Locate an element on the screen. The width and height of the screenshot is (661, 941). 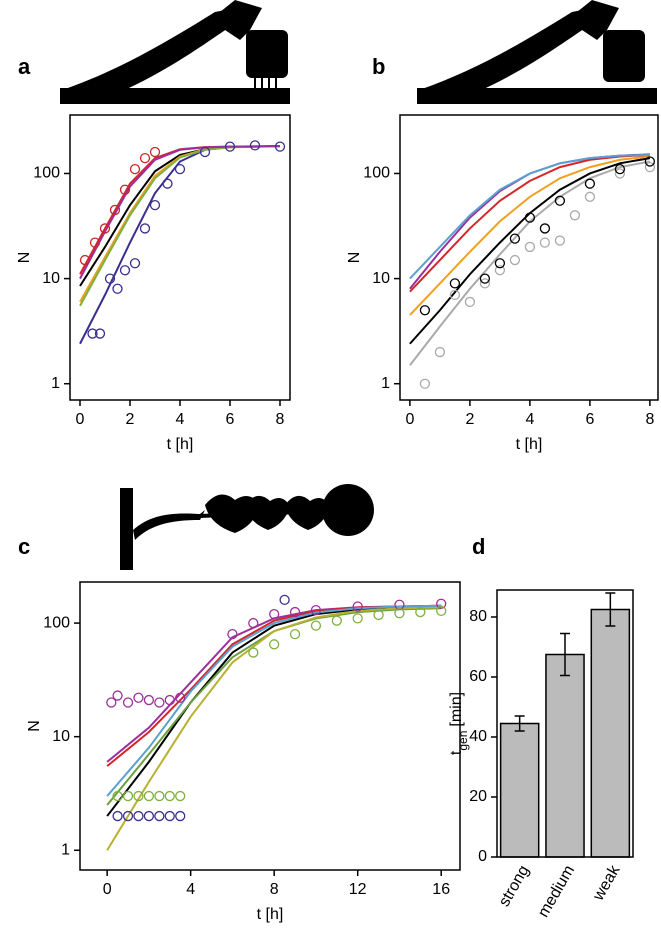
panel-label: a is located at coordinates (24, 66).